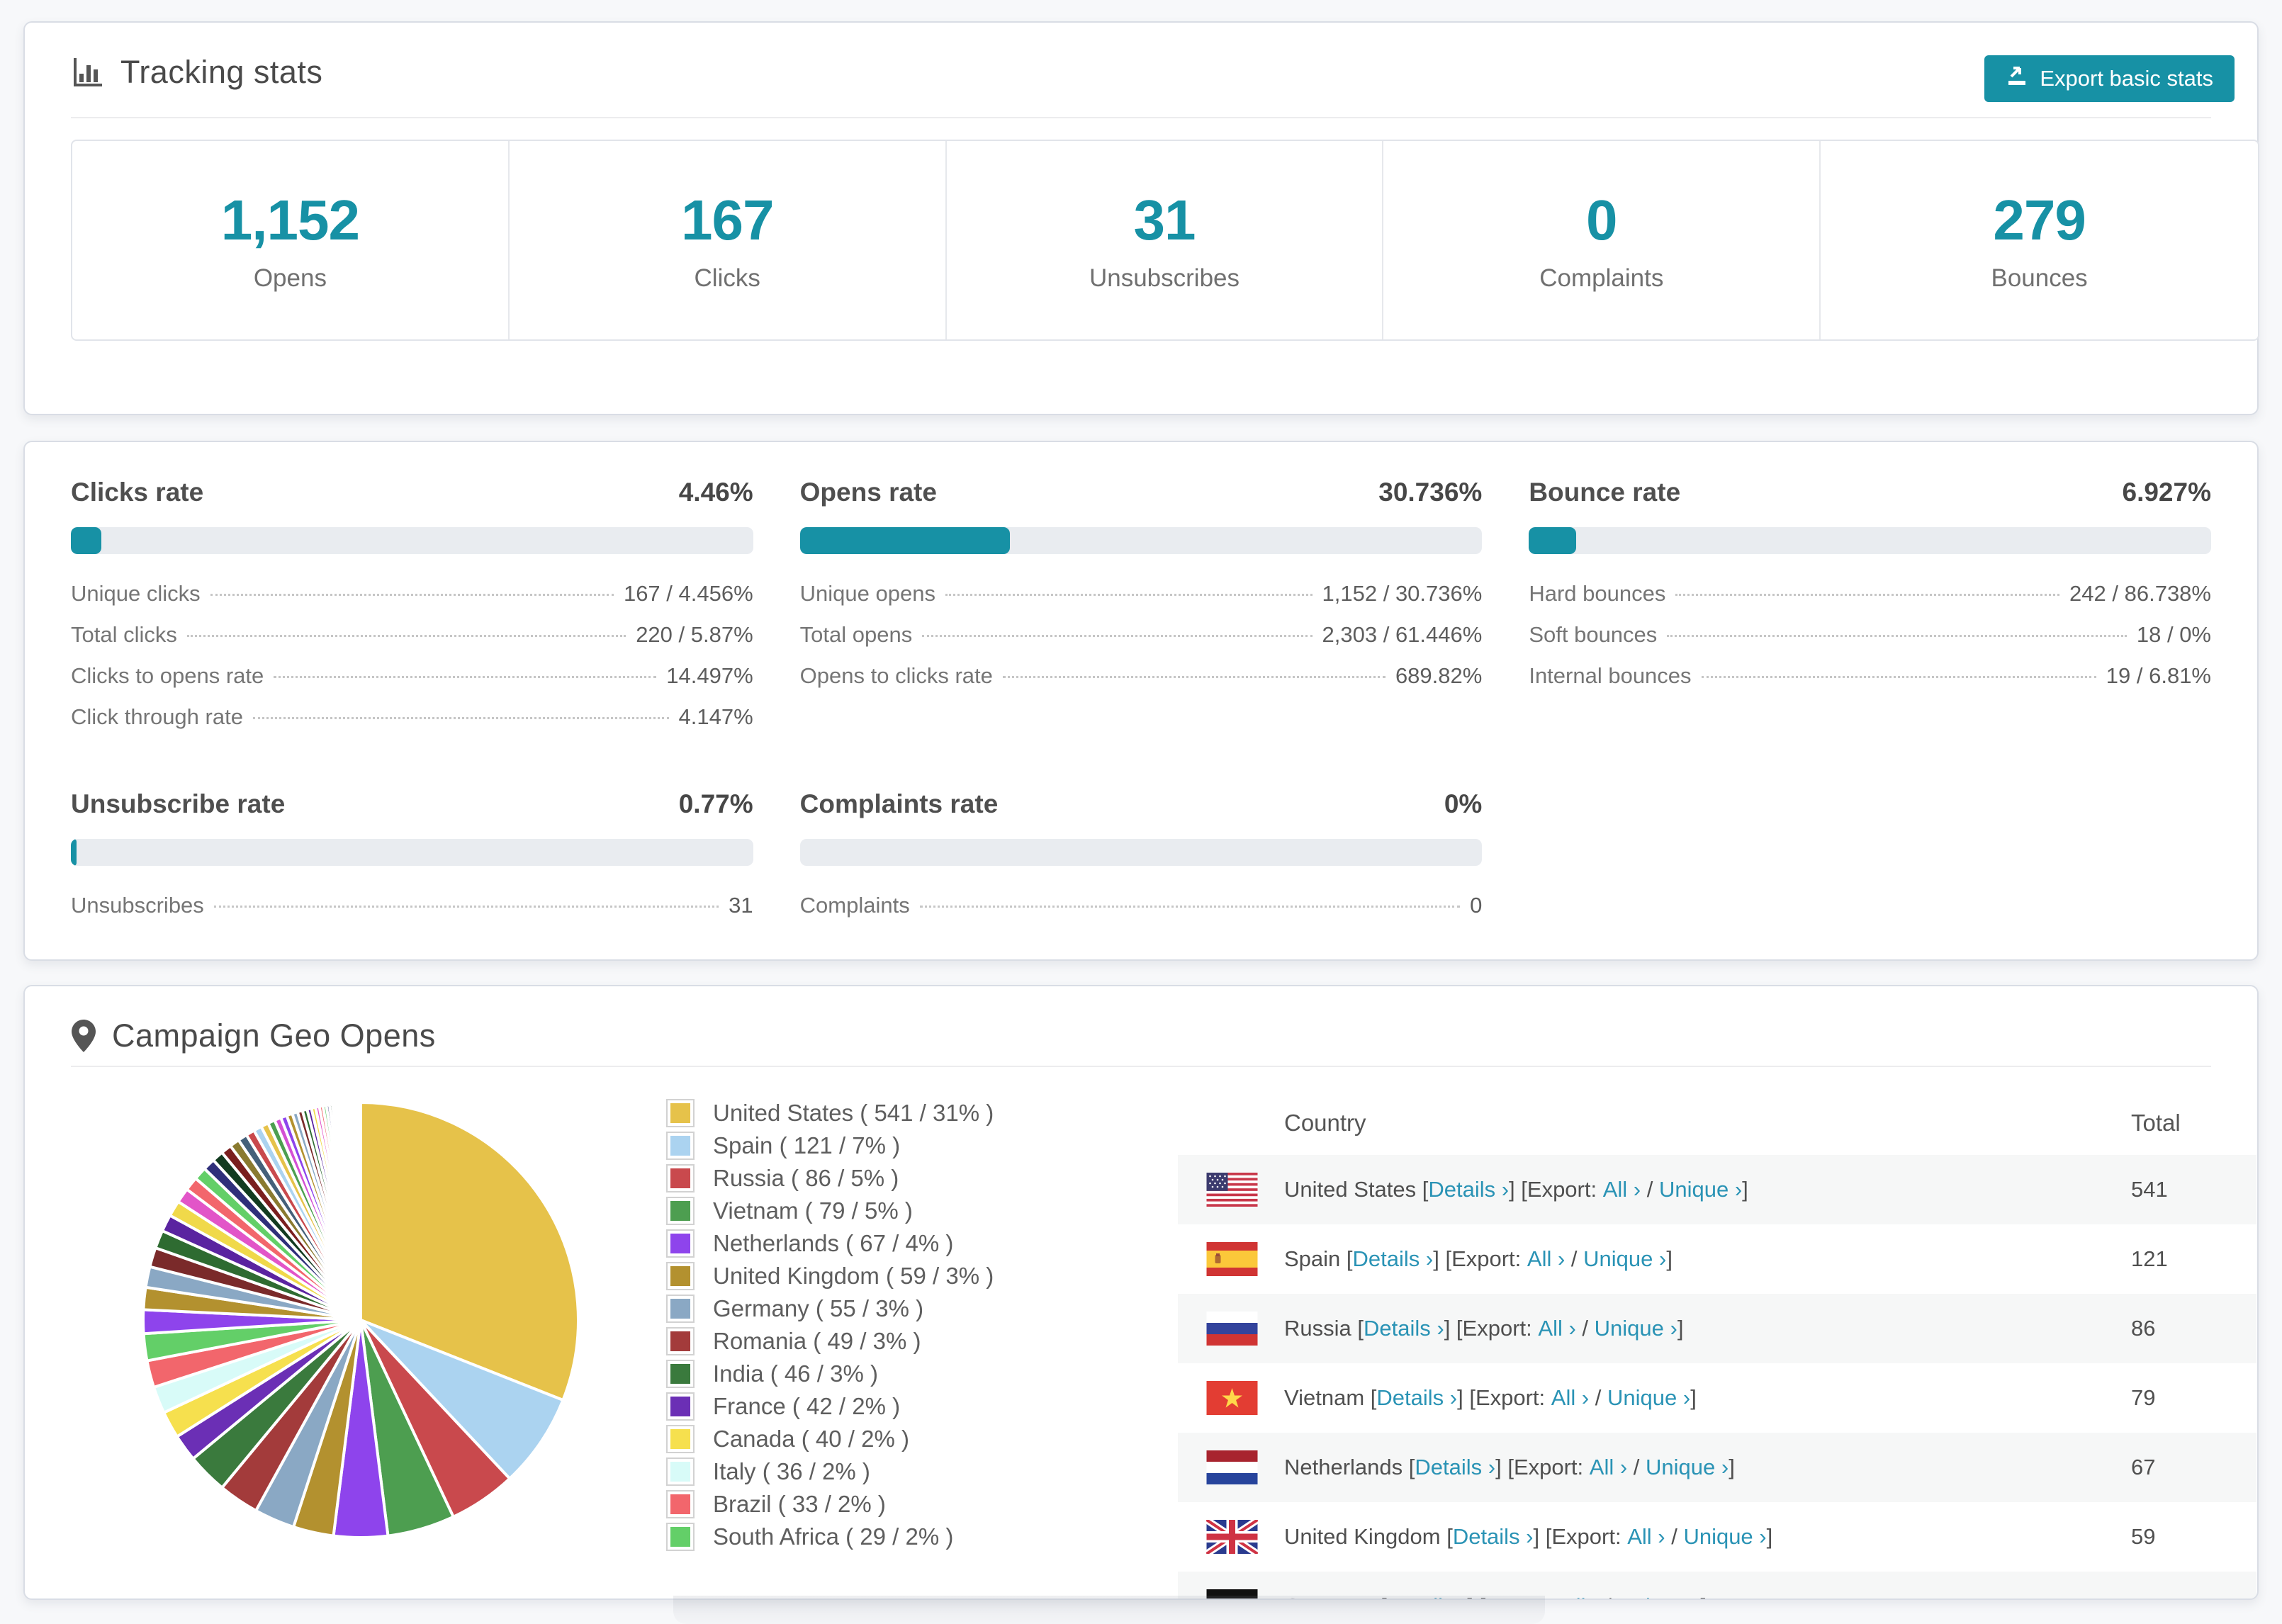 Image resolution: width=2282 pixels, height=1624 pixels. Describe the element at coordinates (1142, 913) in the screenshot. I see `rate-detail-row: Complaints 0` at that location.